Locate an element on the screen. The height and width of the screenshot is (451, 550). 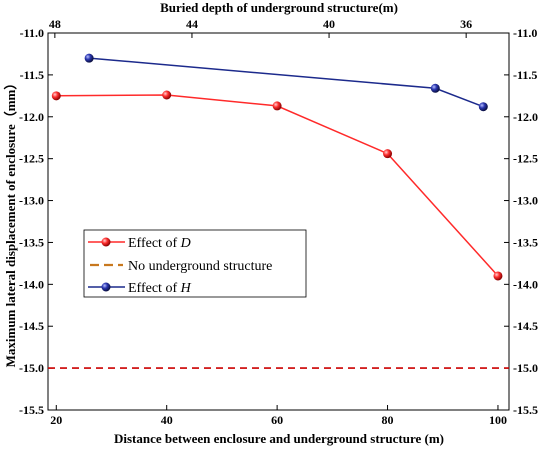
x-tick-label-top: 48 is located at coordinates (55, 24).